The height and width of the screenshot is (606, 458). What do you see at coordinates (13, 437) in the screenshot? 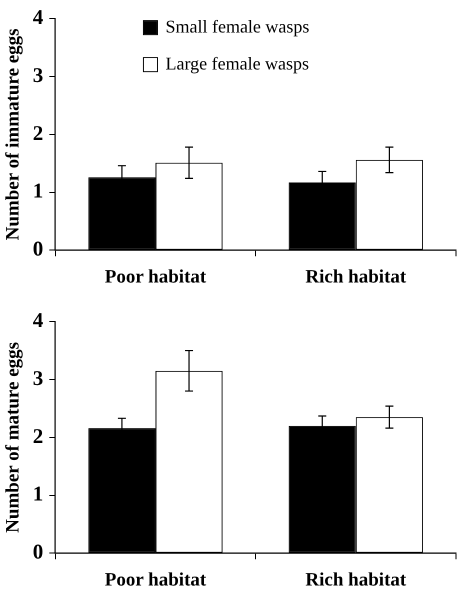
I see `y-axis-title: Number of mature eggs` at bounding box center [13, 437].